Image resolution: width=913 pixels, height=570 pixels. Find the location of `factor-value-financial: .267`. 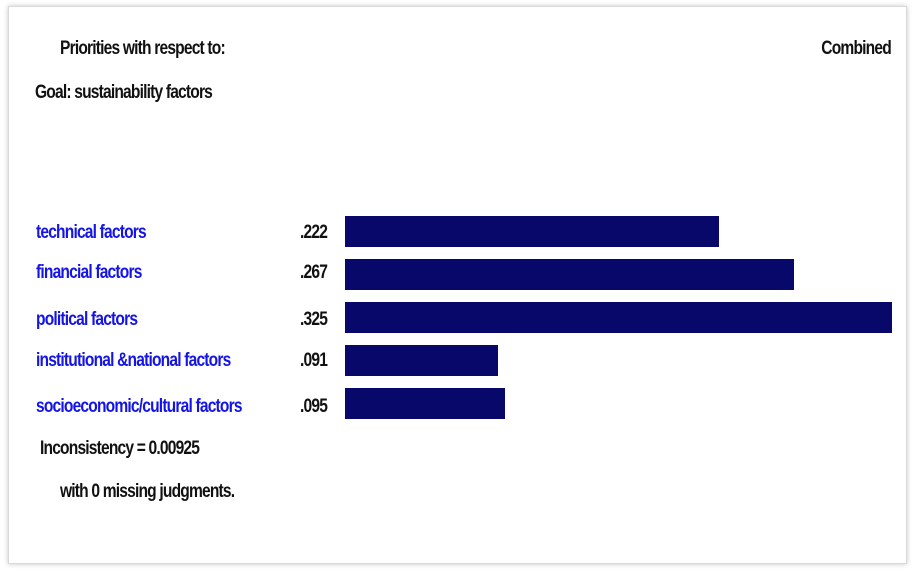

factor-value-financial: .267 is located at coordinates (314, 272).